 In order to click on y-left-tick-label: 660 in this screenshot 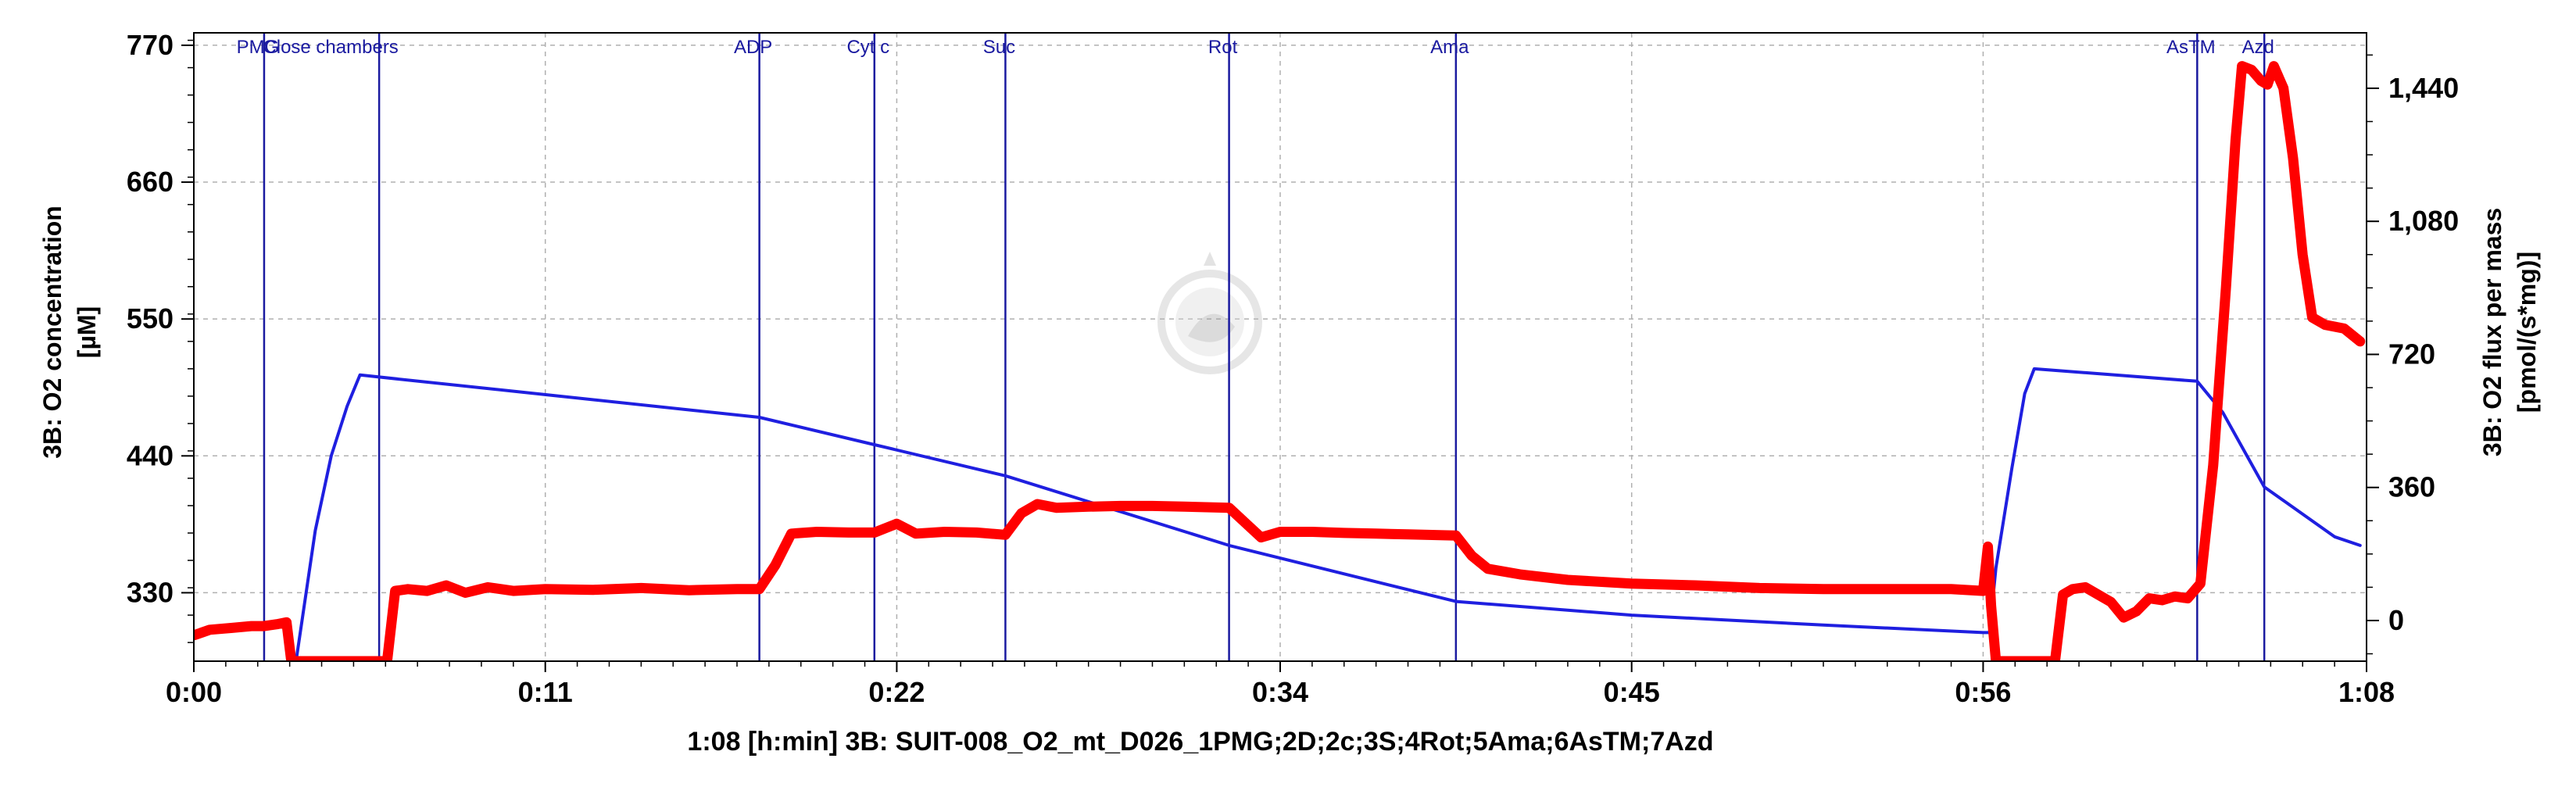, I will do `click(150, 182)`.